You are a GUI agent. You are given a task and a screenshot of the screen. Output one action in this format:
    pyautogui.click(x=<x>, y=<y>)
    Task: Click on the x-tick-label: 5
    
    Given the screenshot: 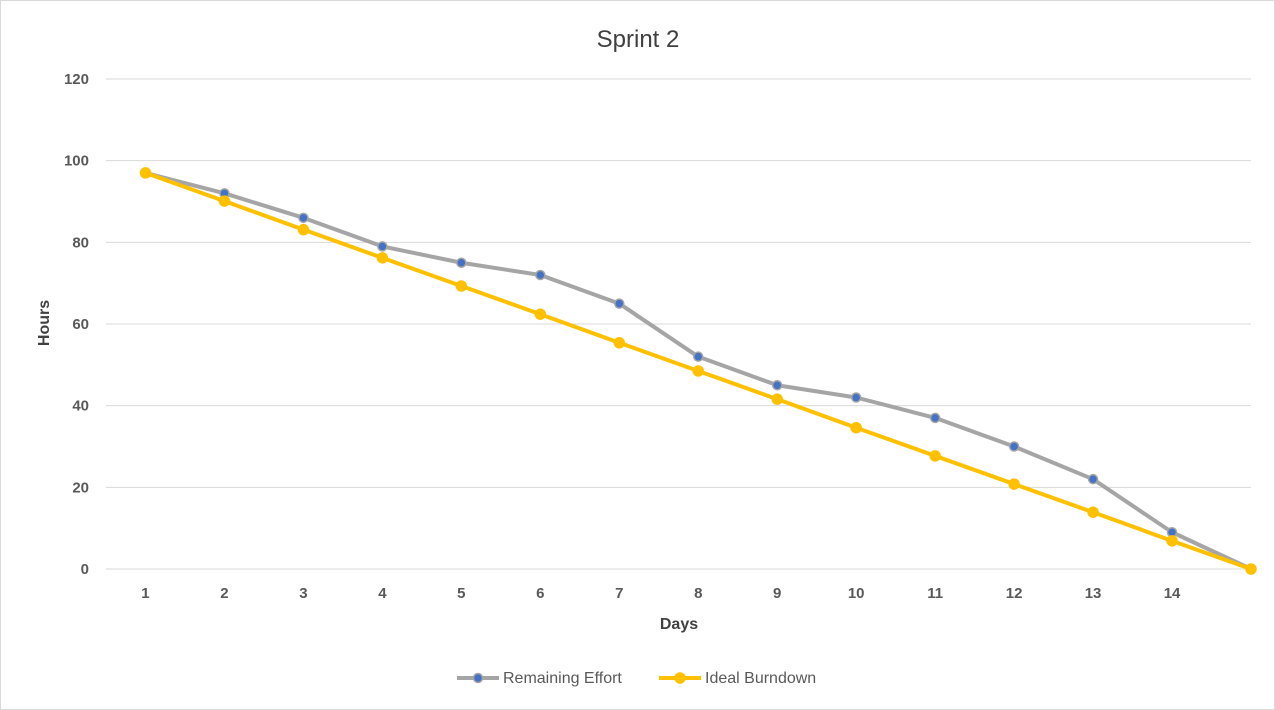 What is the action you would take?
    pyautogui.click(x=461, y=593)
    